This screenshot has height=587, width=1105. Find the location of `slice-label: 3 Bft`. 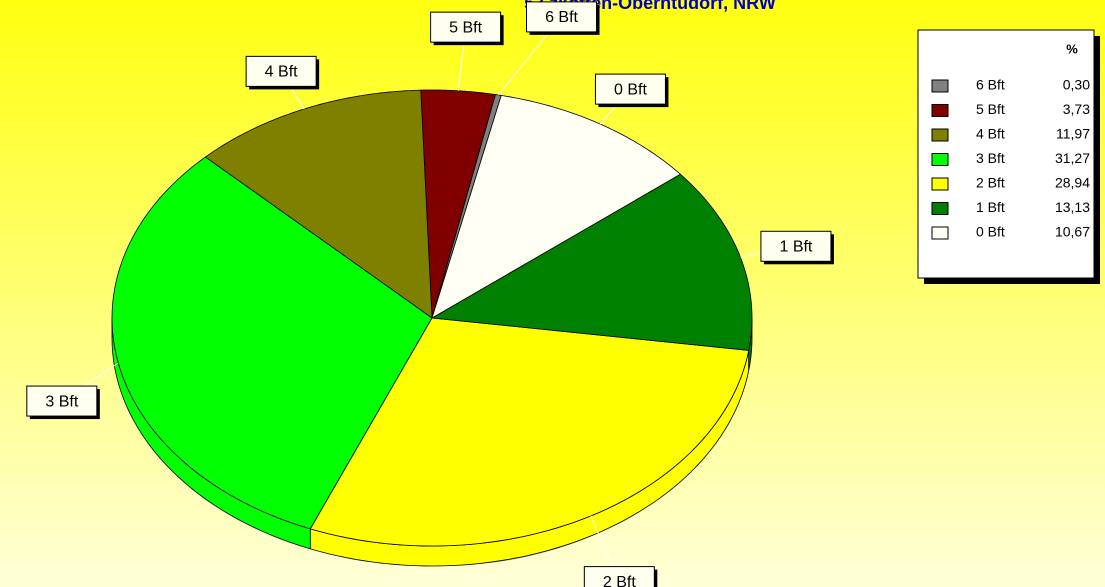

slice-label: 3 Bft is located at coordinates (61, 401).